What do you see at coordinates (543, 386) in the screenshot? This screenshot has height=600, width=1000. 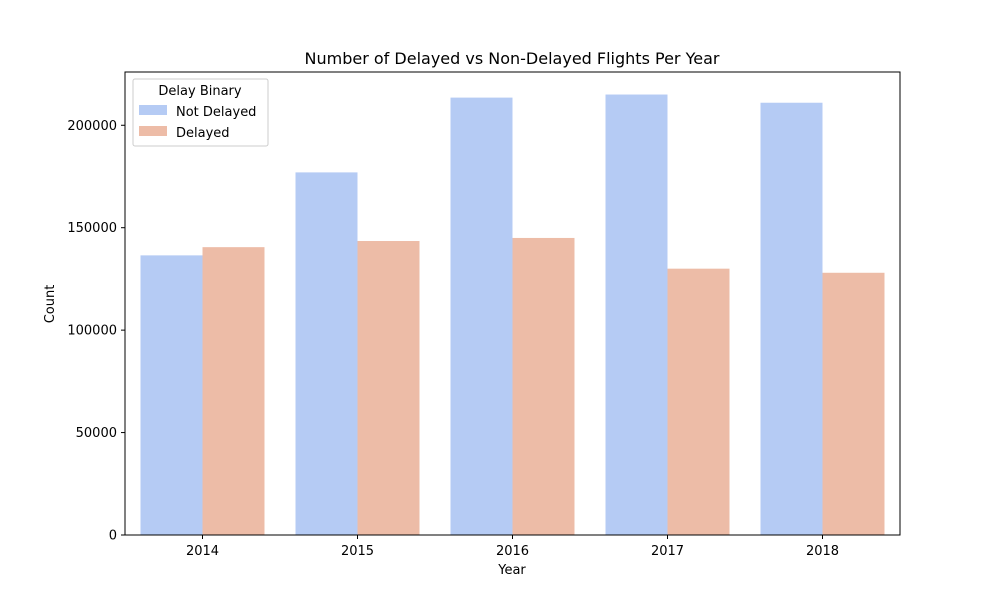 I see `bar-delayed-2016` at bounding box center [543, 386].